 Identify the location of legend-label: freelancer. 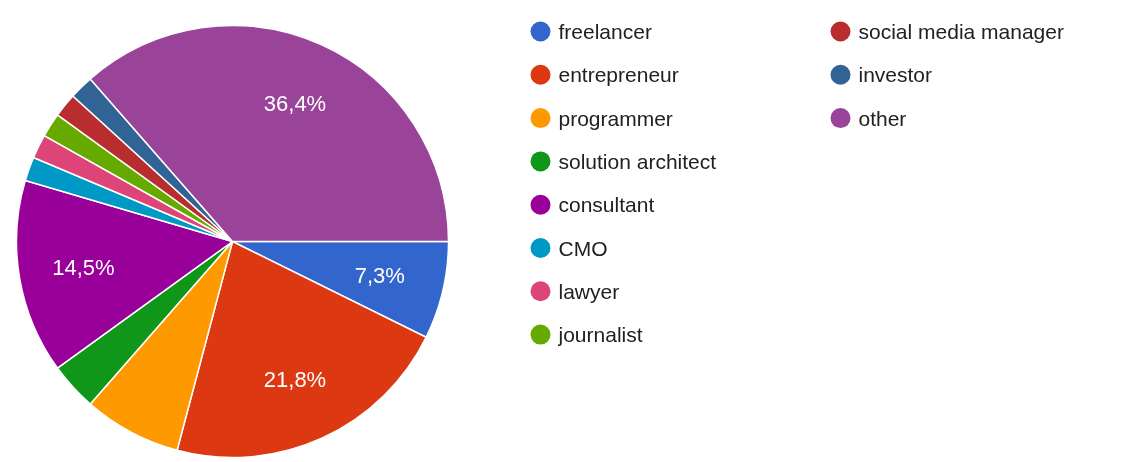
(605, 31).